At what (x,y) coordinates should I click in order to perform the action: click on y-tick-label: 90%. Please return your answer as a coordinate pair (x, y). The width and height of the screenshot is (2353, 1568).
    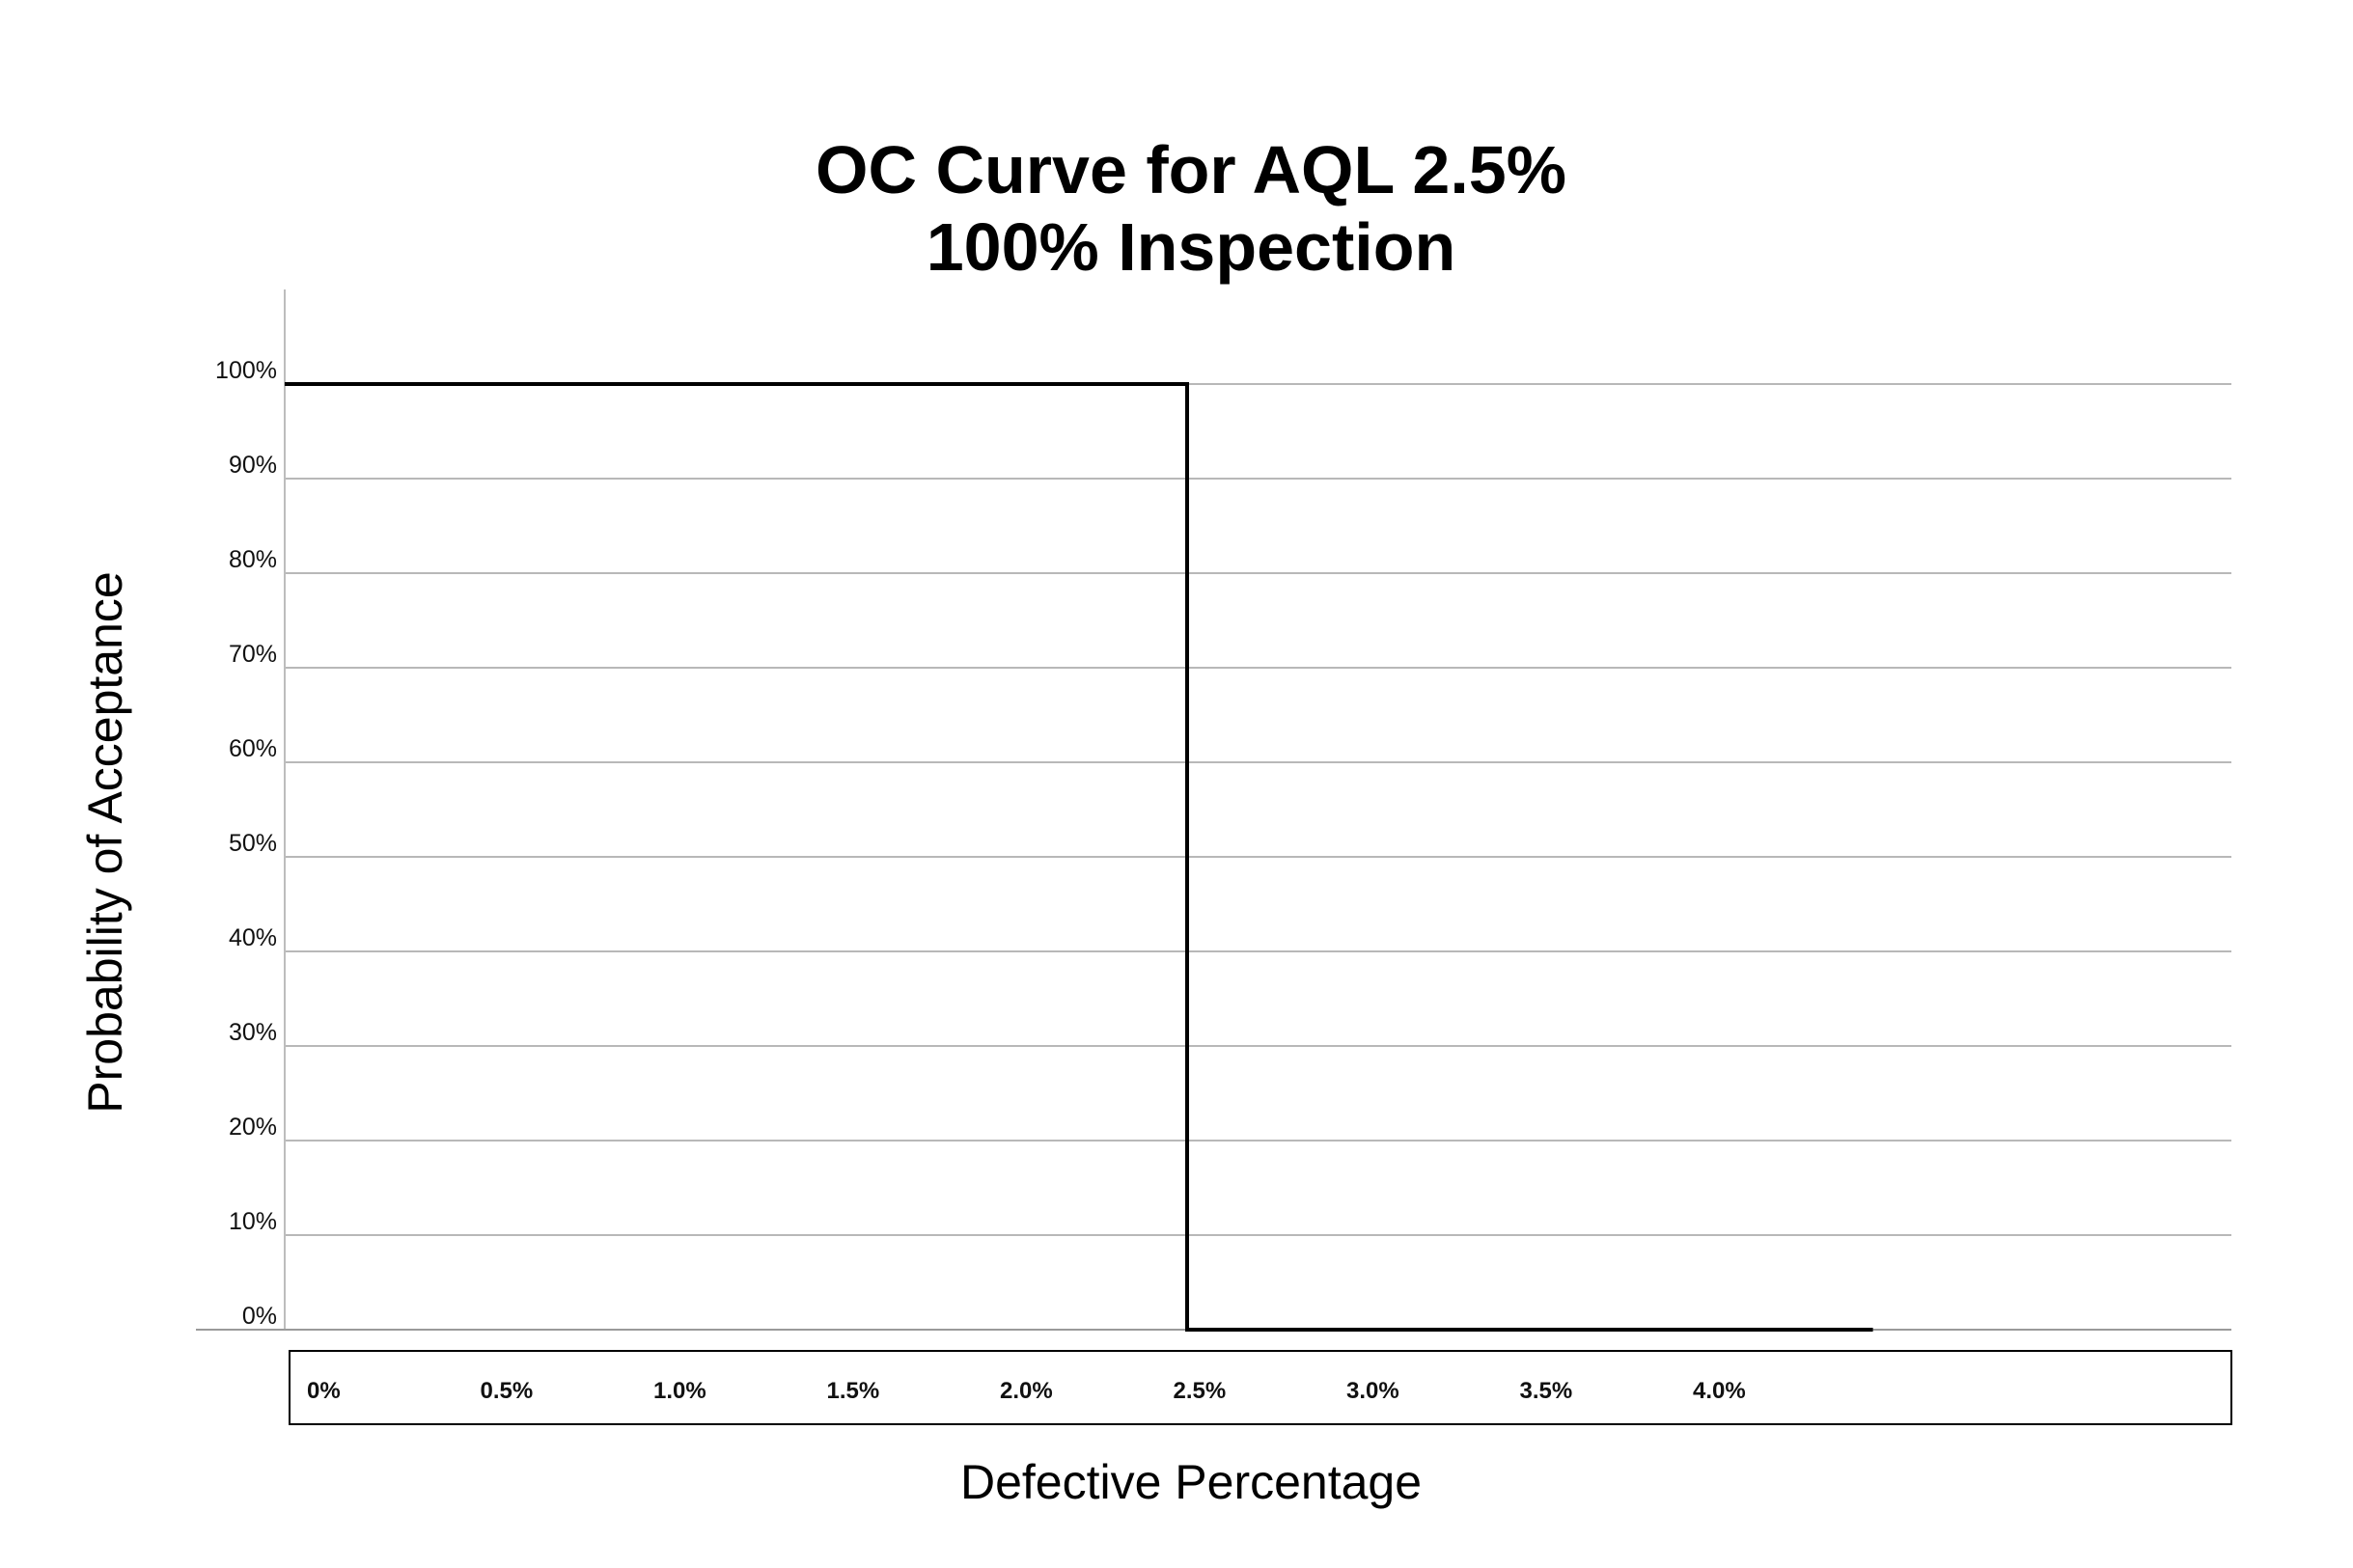
    Looking at the image, I should click on (253, 465).